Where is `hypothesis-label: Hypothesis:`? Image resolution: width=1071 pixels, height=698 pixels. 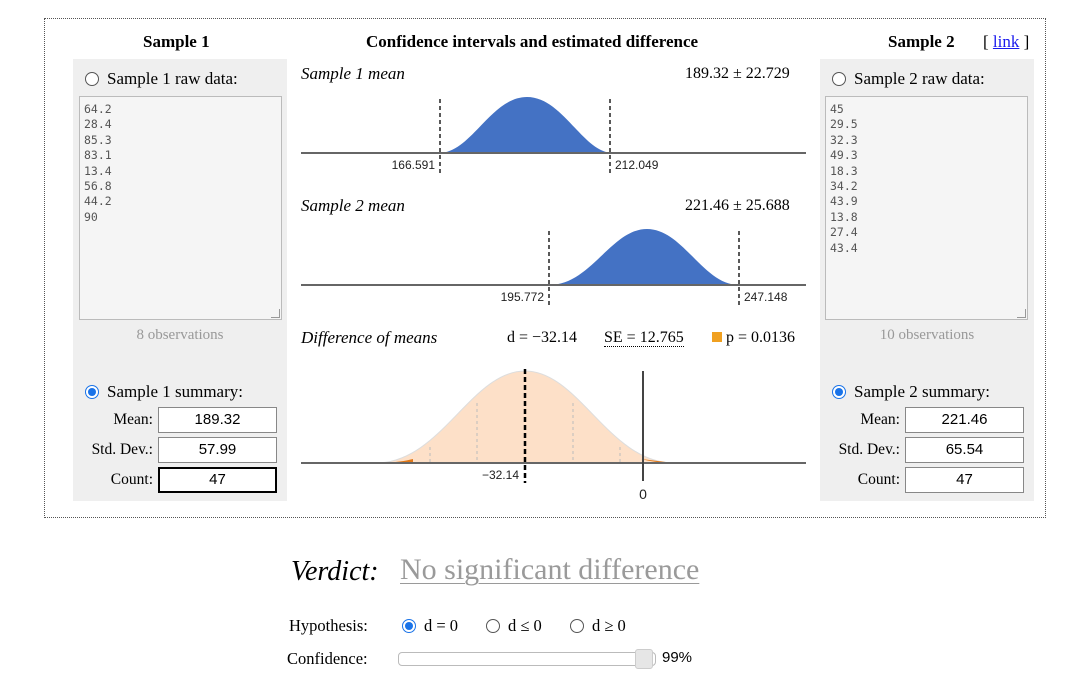
hypothesis-label: Hypothesis: is located at coordinates (328, 625).